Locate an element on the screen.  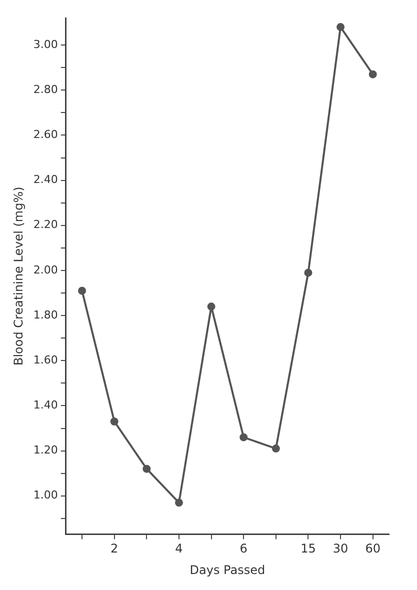
y-tick-label: 2.20 is located at coordinates (45, 225).